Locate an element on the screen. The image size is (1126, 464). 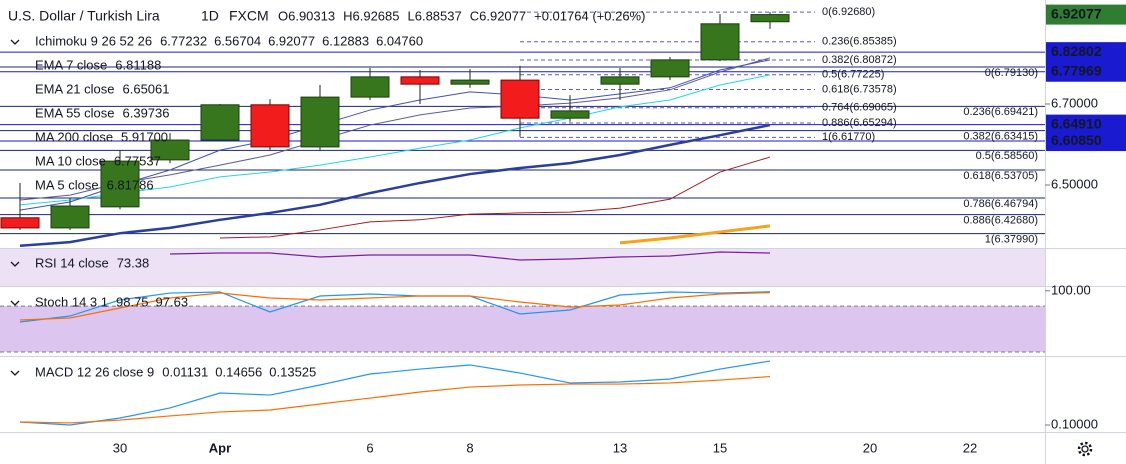
symbol: U.S. Dollar / Turkish Lira is located at coordinates (84, 16).